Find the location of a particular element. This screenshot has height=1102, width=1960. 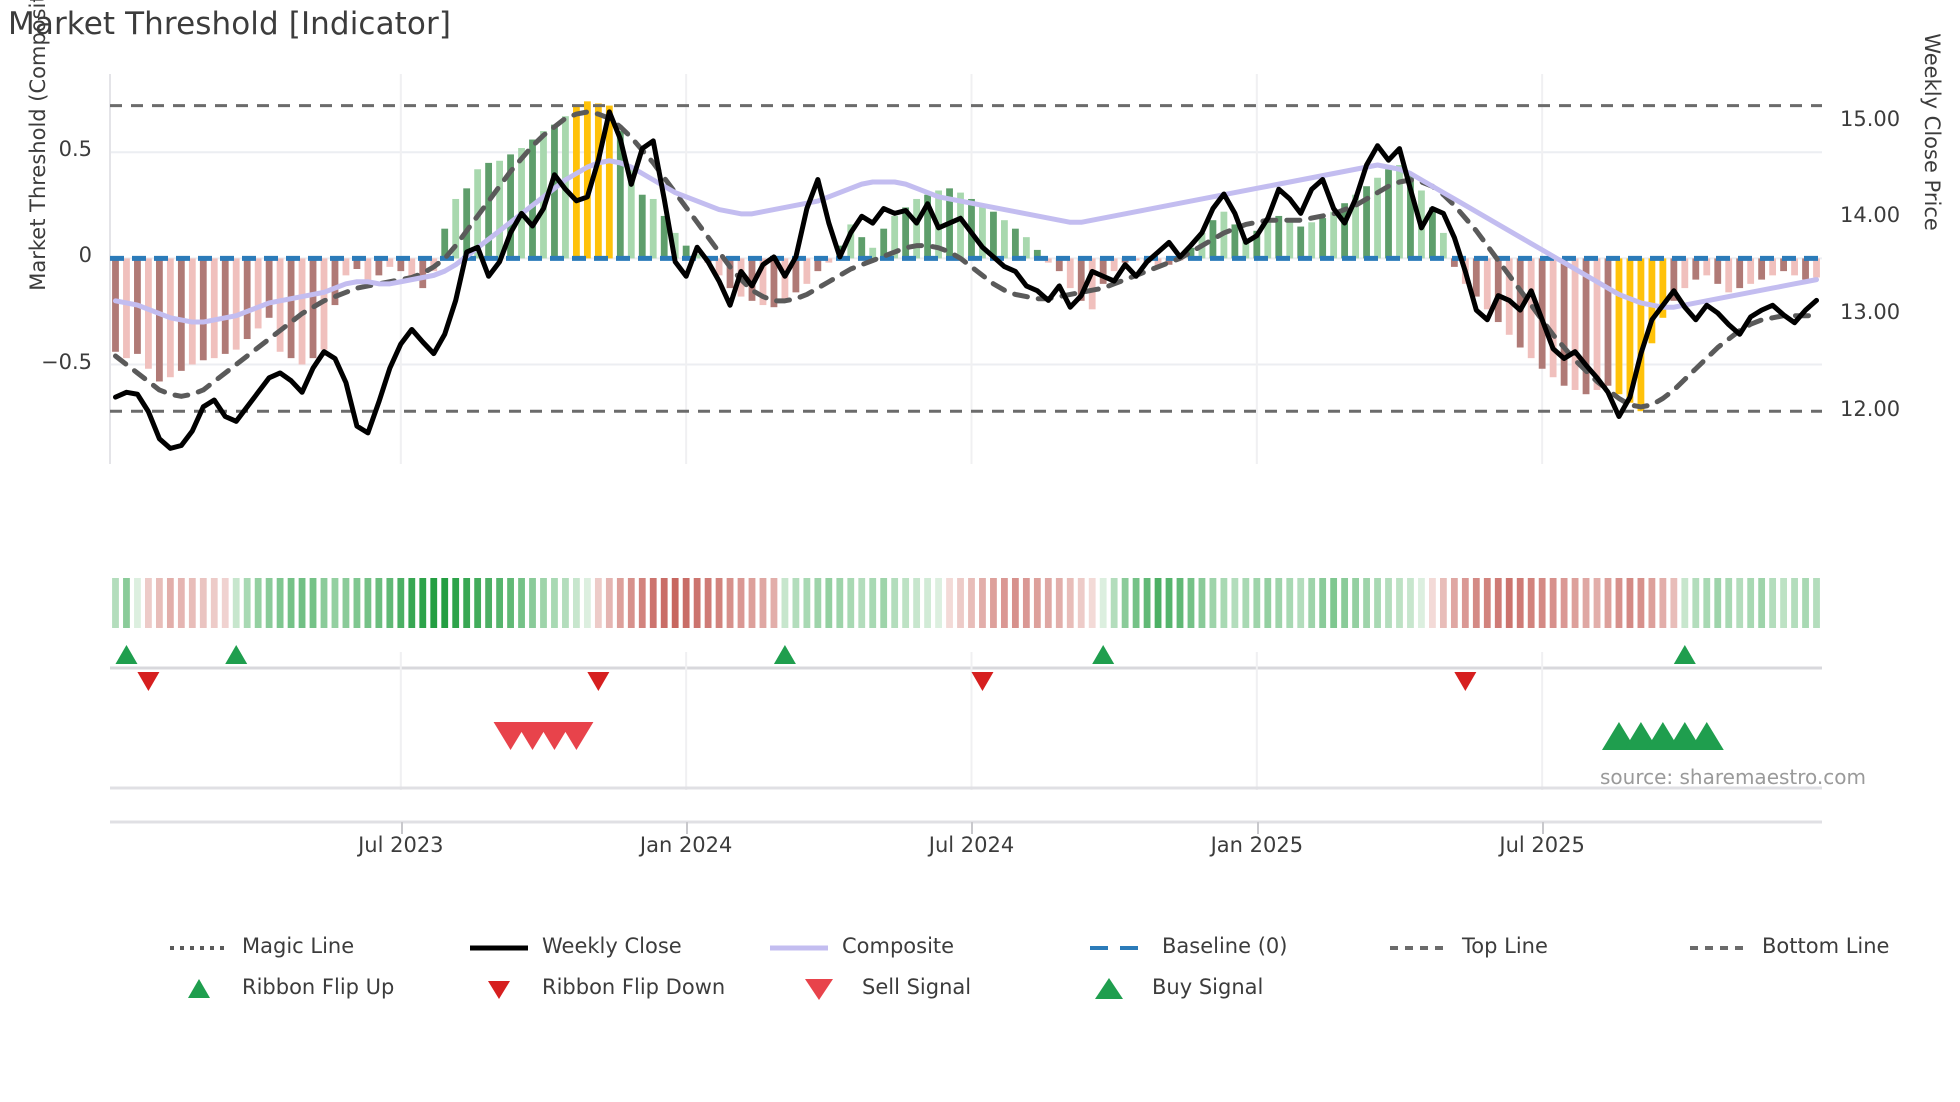

legend-item-sell-signal: Sell Signal is located at coordinates (879, 986).